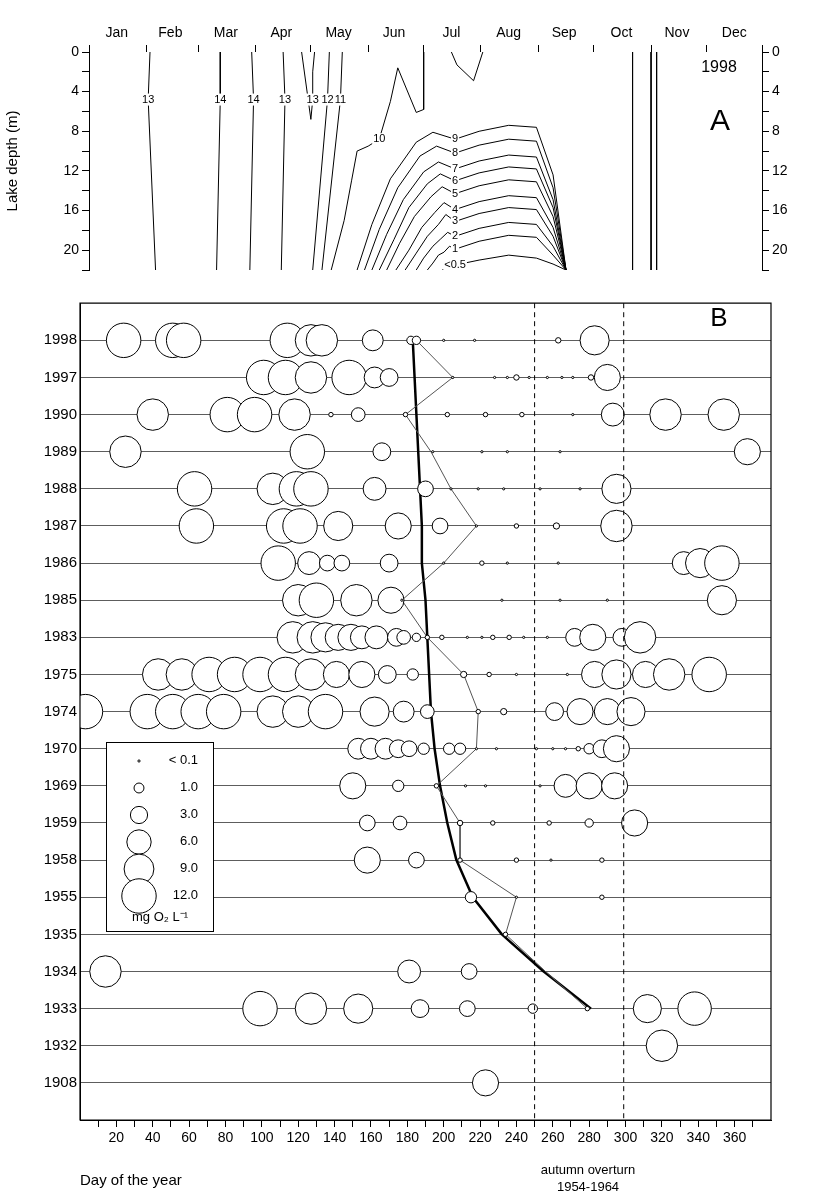 The width and height of the screenshot is (818, 1194). What do you see at coordinates (734, 32) in the screenshot?
I see `x-tick-label: Dec` at bounding box center [734, 32].